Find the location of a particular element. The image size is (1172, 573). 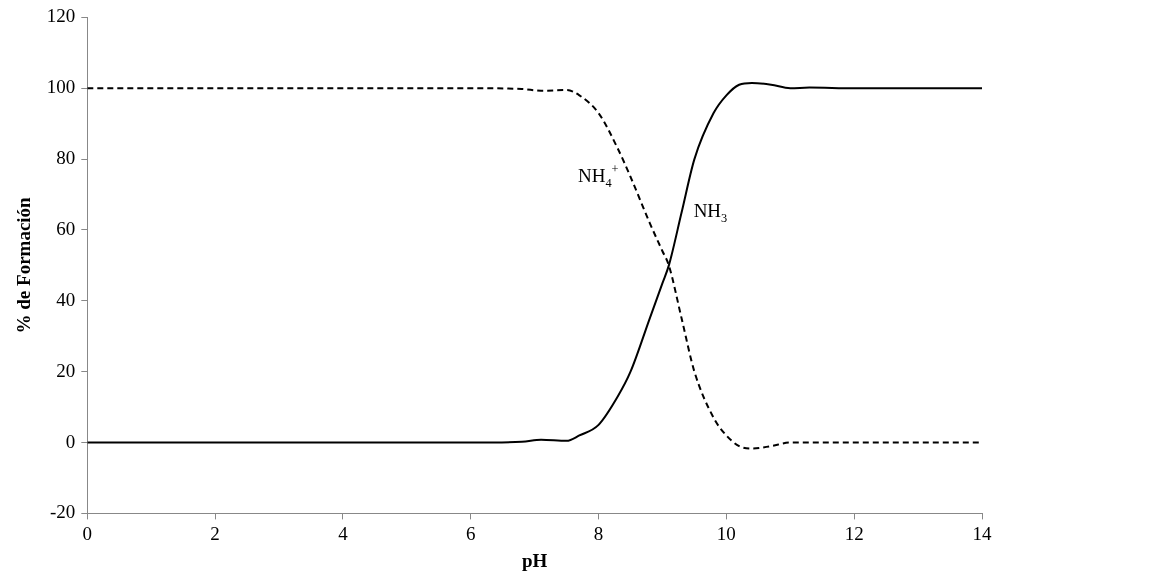

x-tick-label: 12 is located at coordinates (854, 533).